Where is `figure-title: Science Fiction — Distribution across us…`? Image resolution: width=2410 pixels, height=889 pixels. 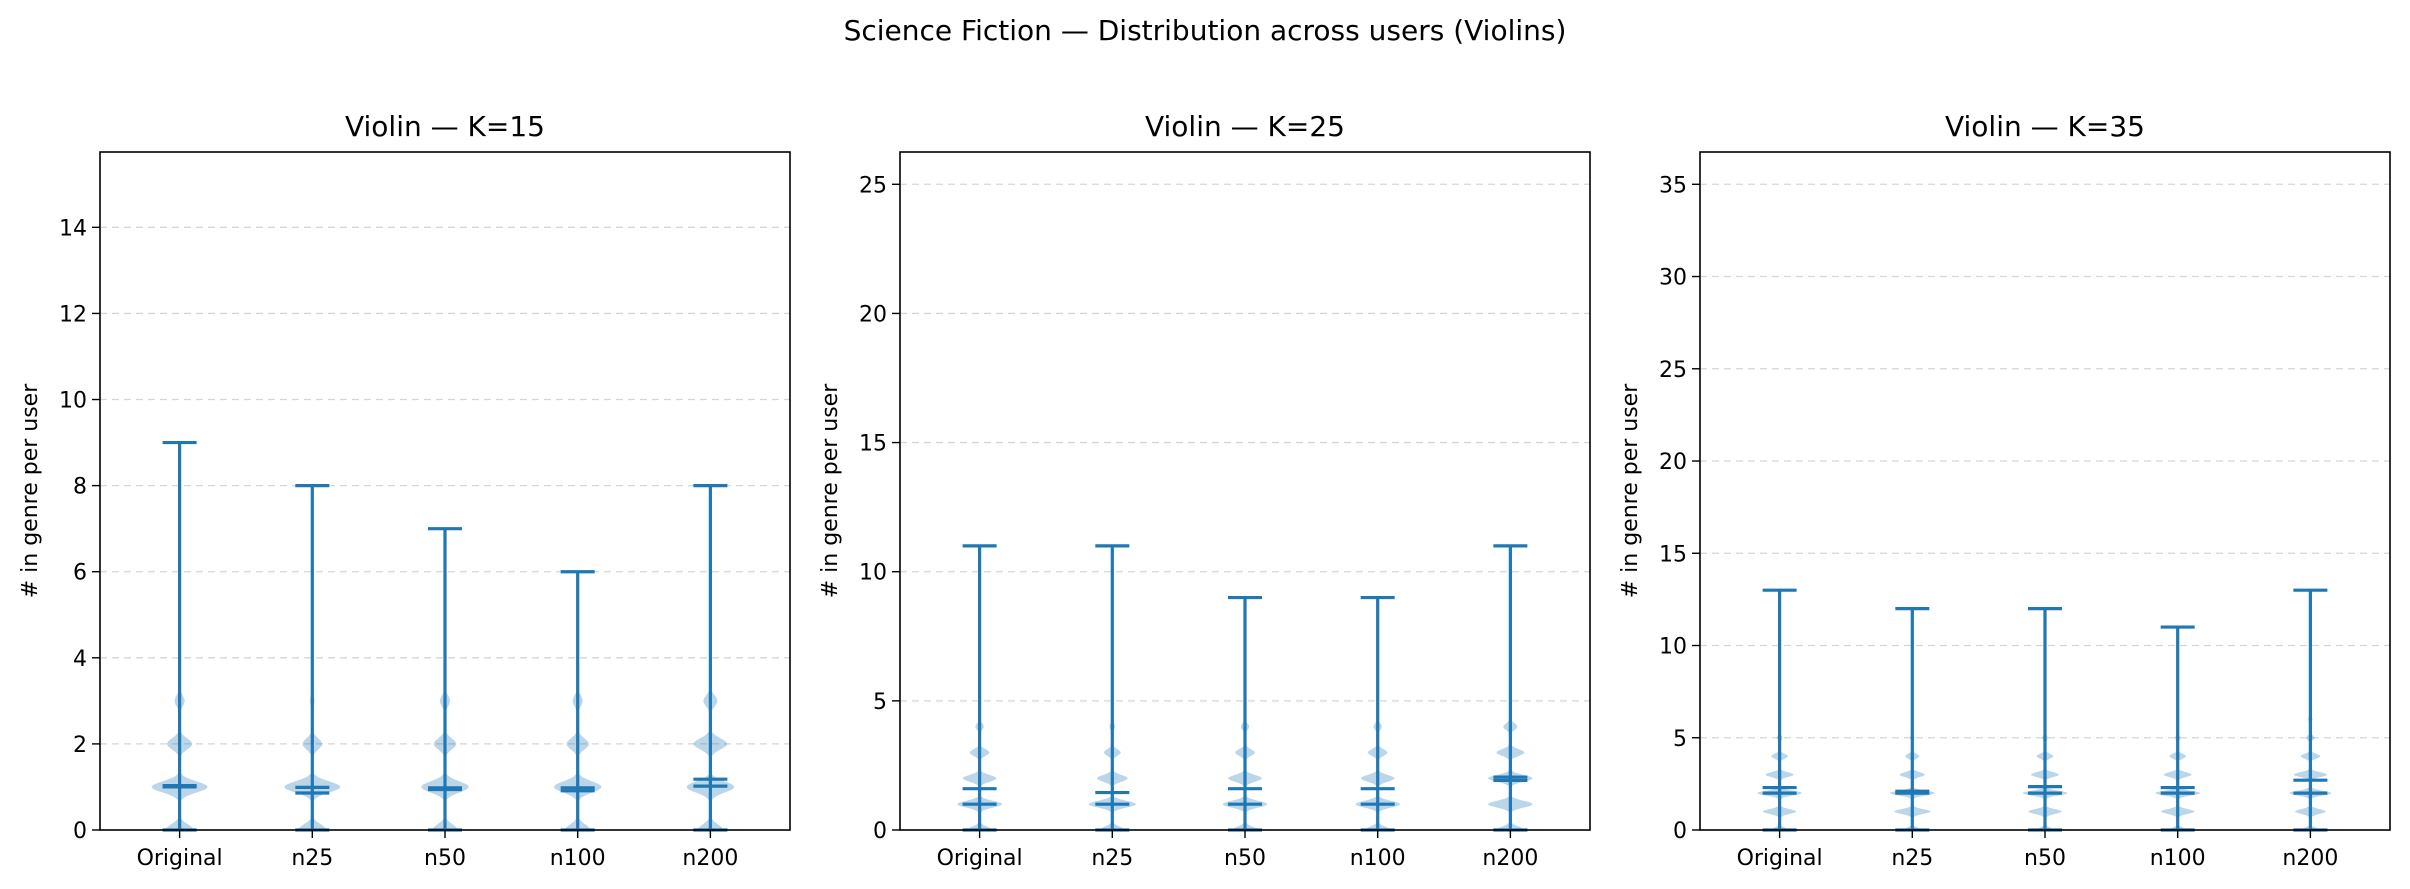
figure-title: Science Fiction — Distribution across us… is located at coordinates (1205, 30).